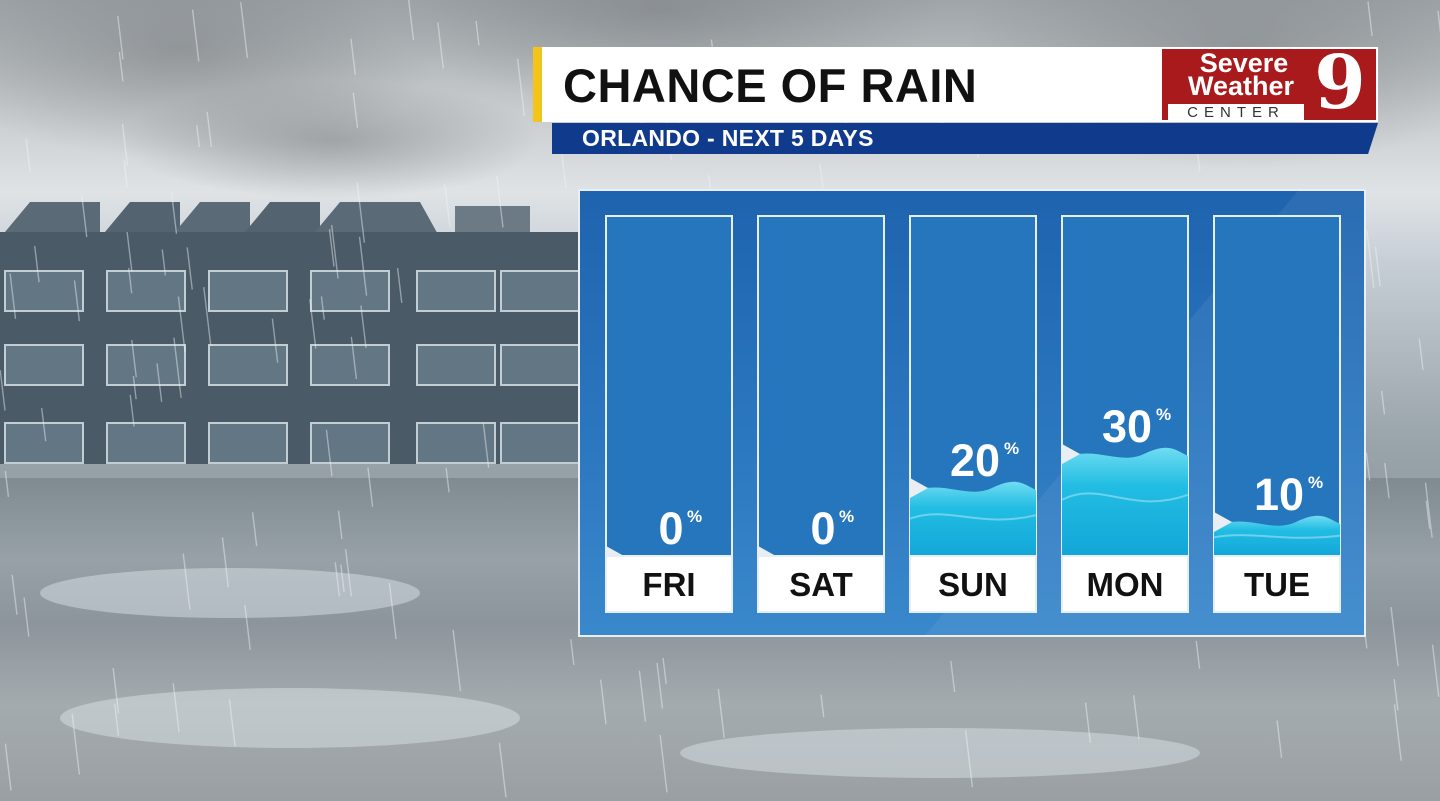 The image size is (1440, 801). Describe the element at coordinates (822, 528) in the screenshot. I see `value-label: 0` at that location.